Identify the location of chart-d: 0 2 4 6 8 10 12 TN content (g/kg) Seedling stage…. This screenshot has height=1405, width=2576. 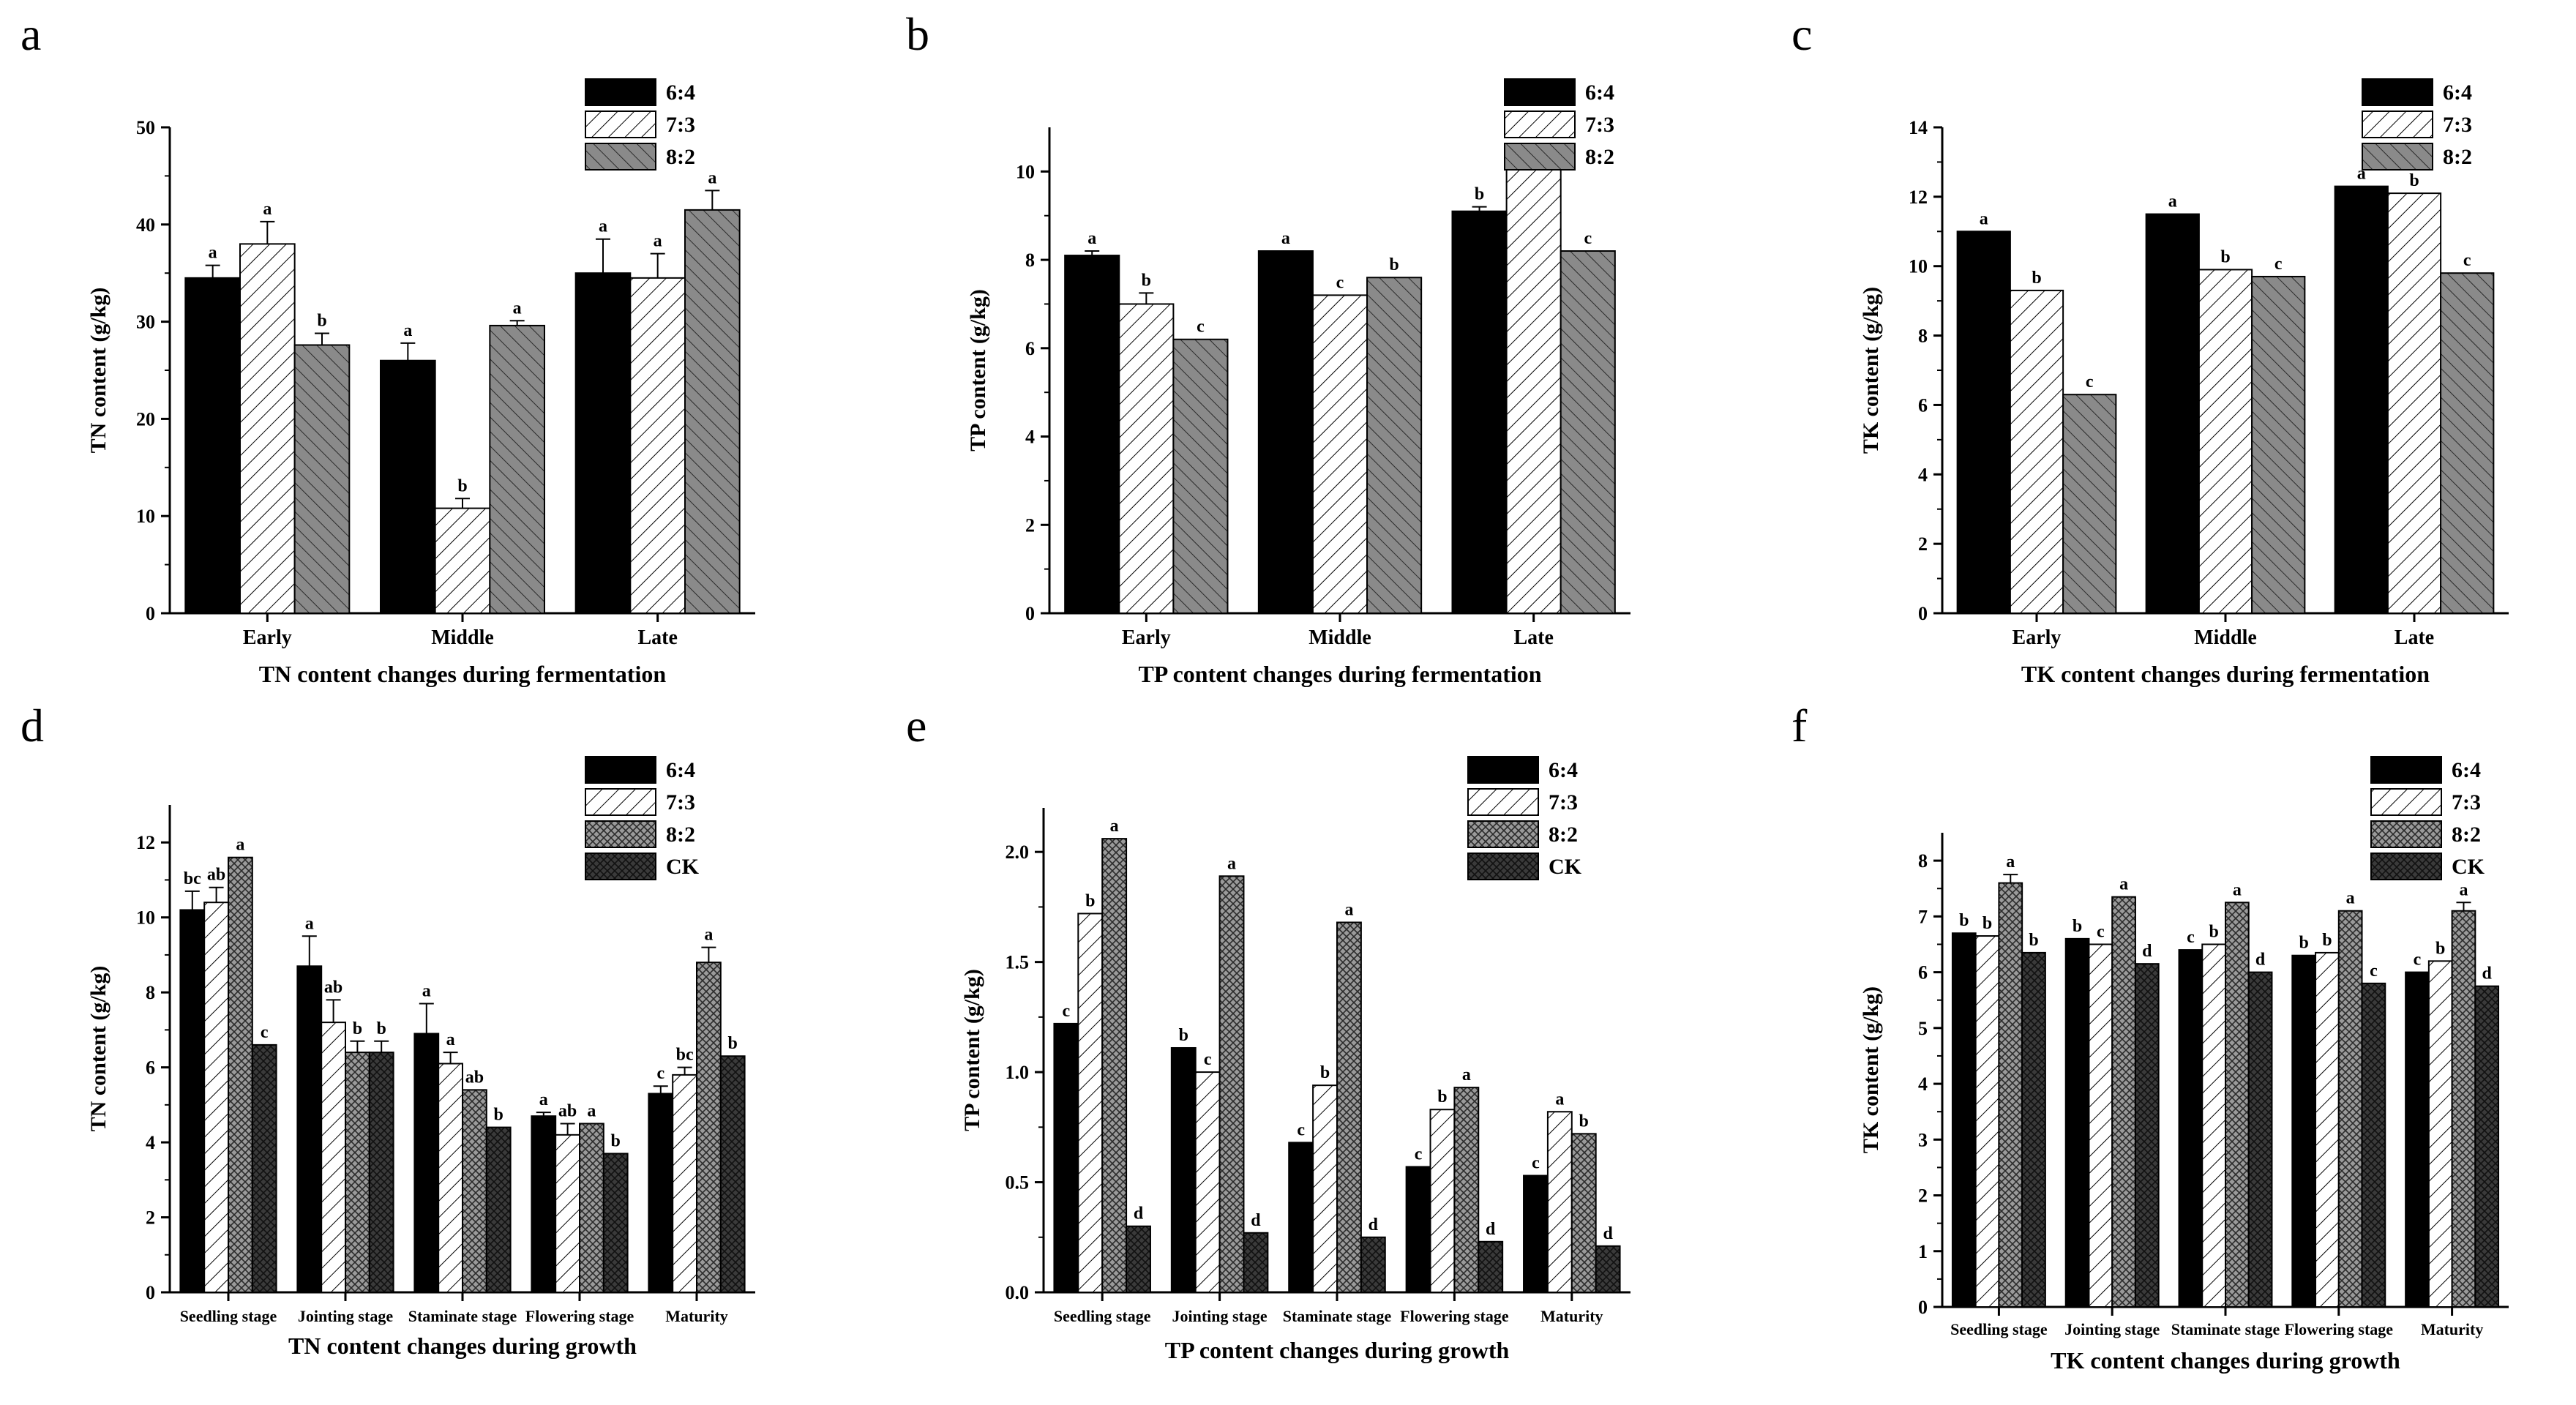
(420, 1057).